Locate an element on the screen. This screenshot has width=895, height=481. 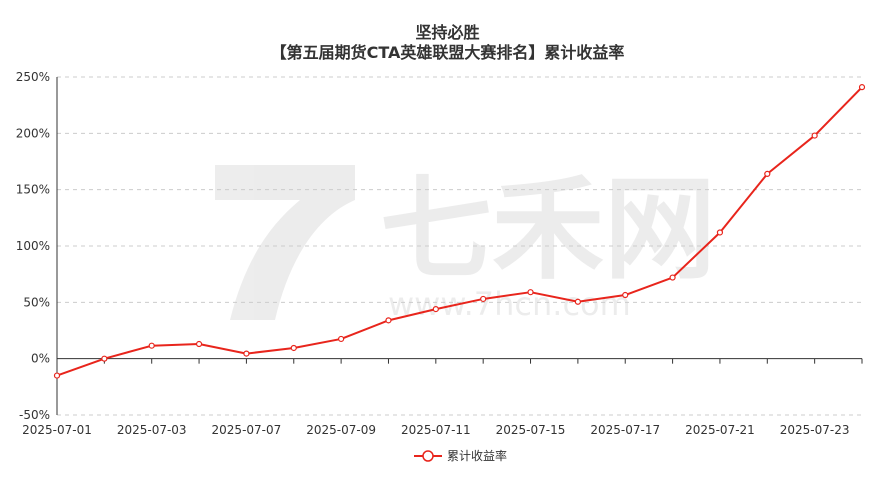
watermark-url: www.7hcn.com is located at coordinates (509, 304).